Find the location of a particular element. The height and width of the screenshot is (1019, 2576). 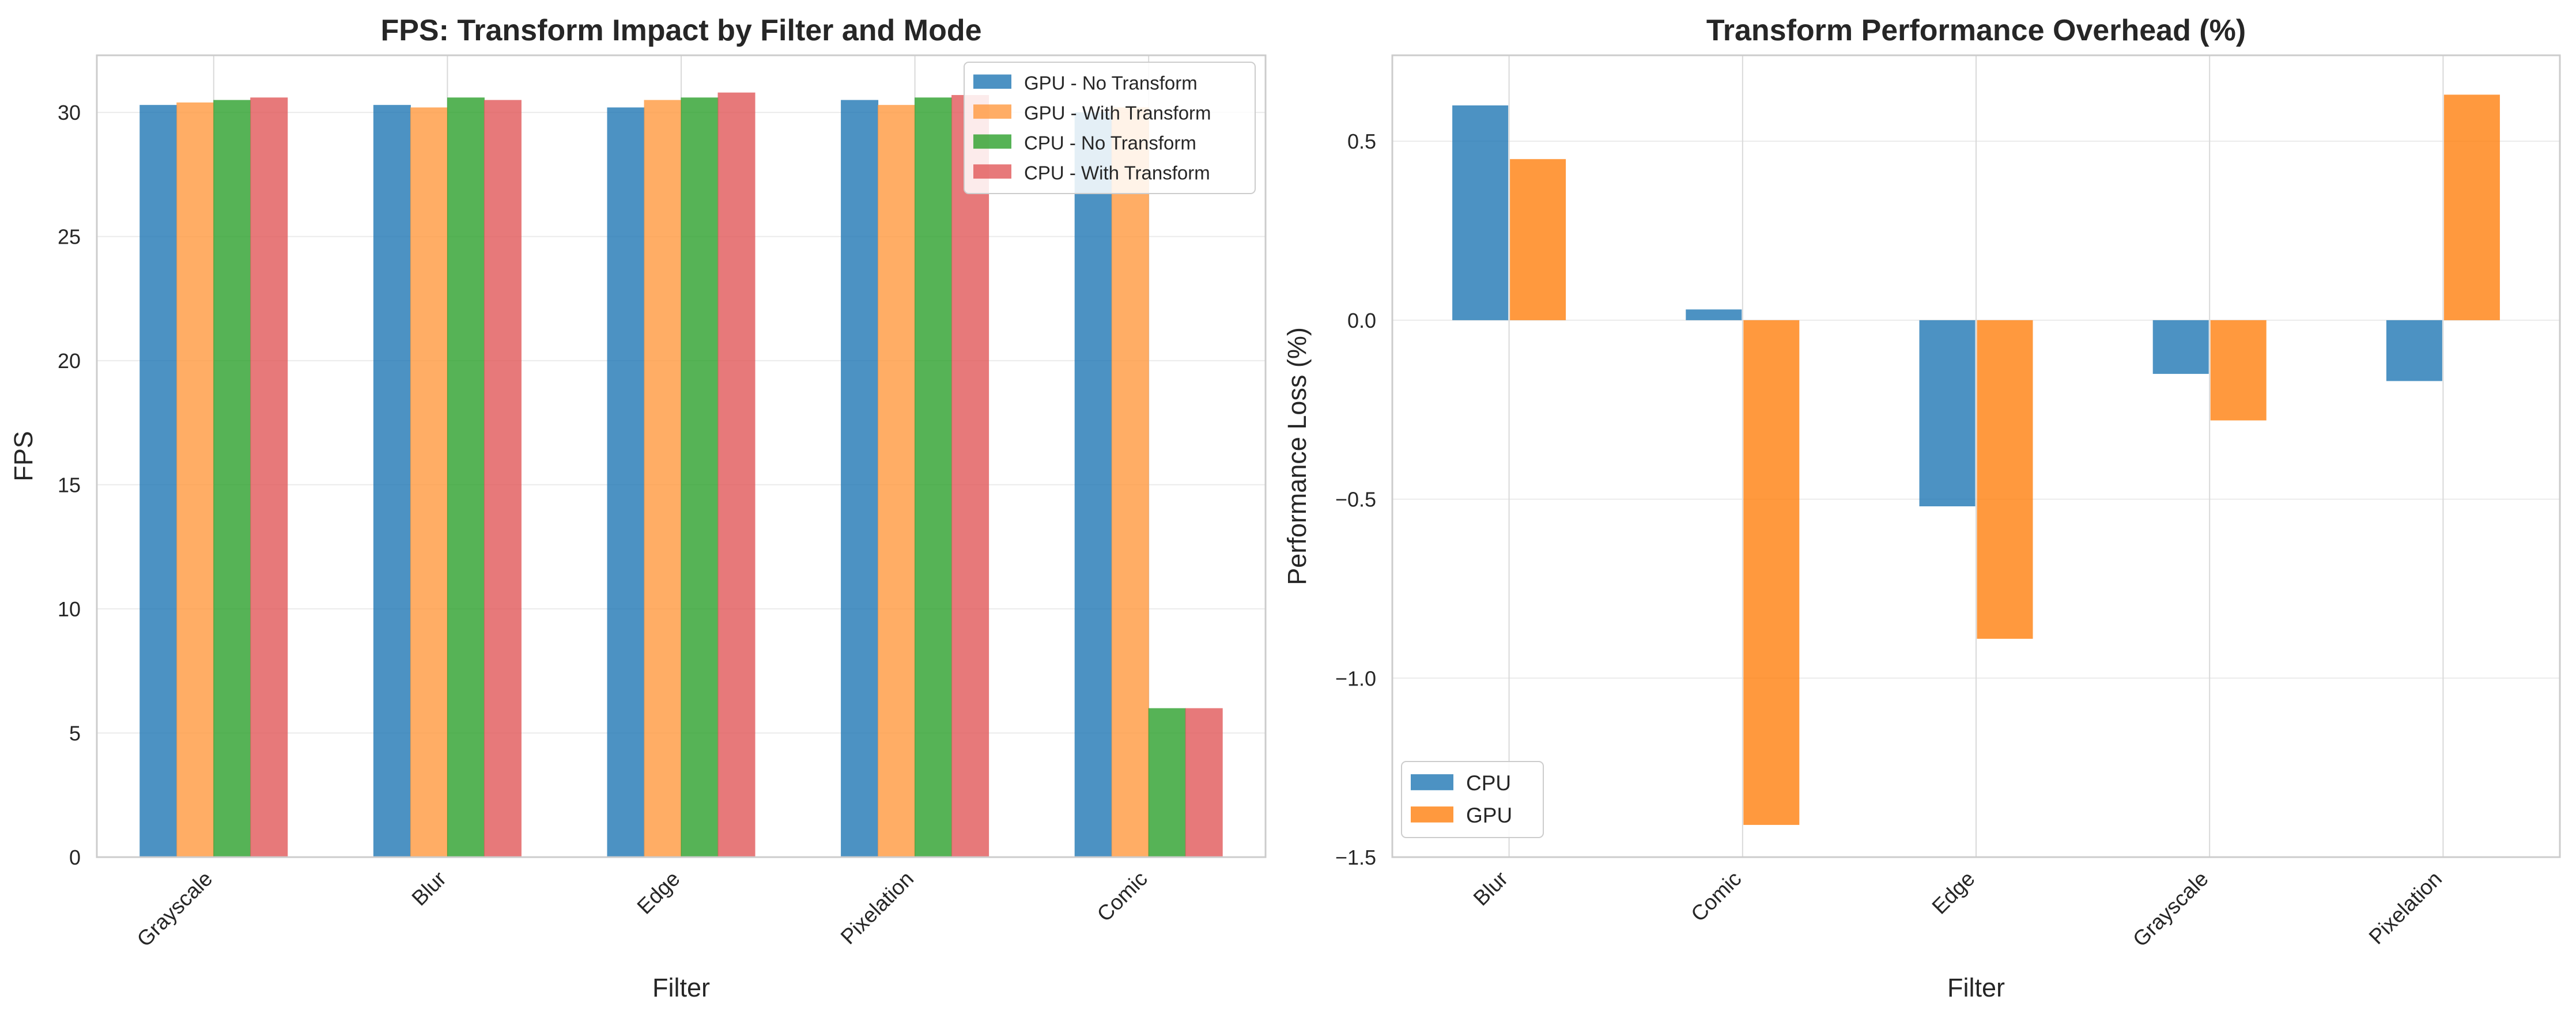

y-tick-label: −1.5 is located at coordinates (1355, 857).